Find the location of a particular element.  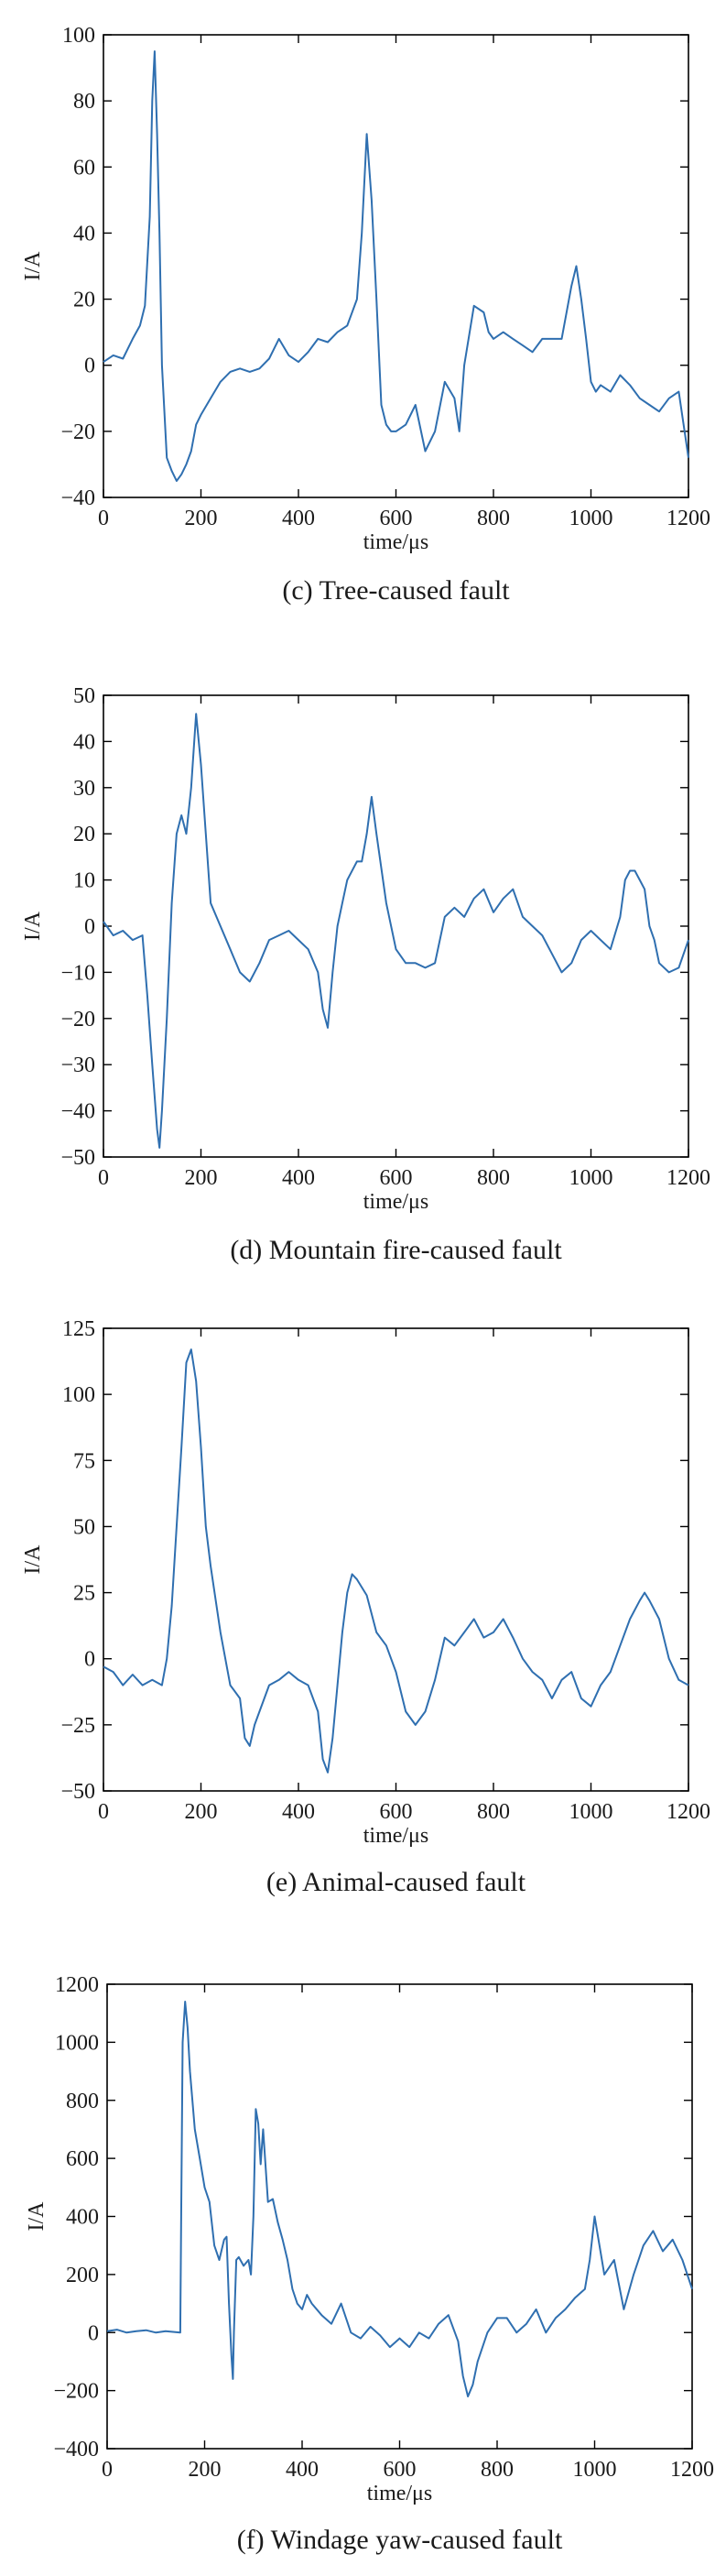

y-tick-label: −10 is located at coordinates (78, 973).